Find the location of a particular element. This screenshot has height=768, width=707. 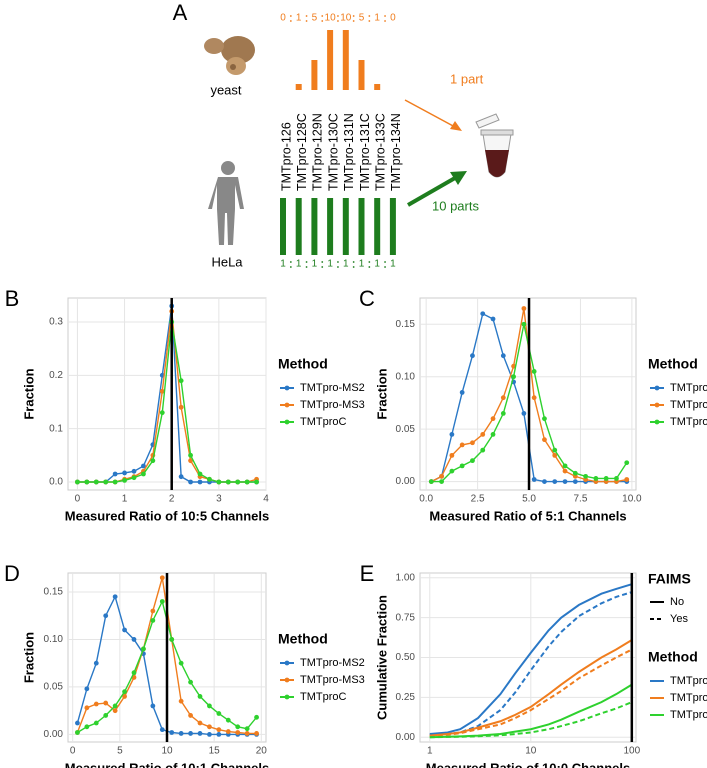

y-axis-label: Cumulative Fraction is located at coordinates (381, 657).